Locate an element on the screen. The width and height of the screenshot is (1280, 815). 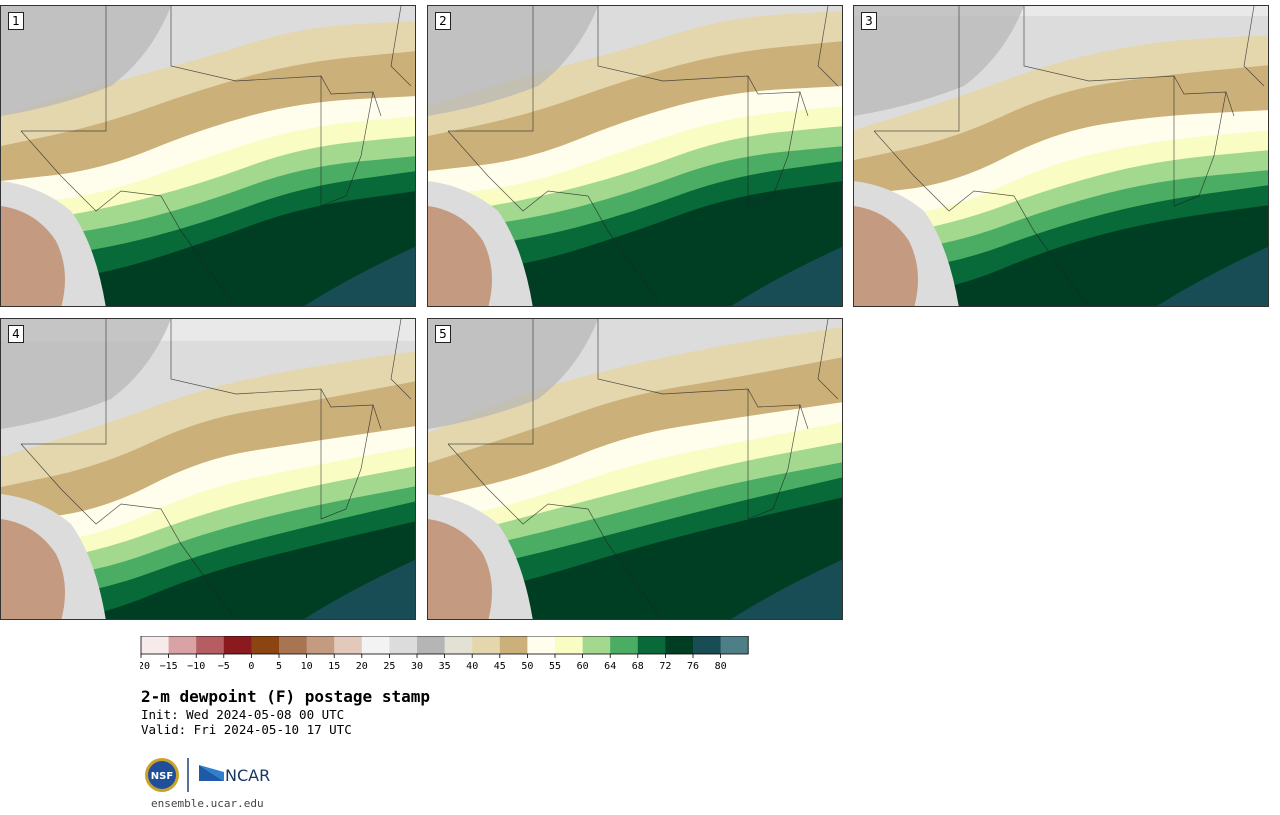
valid-time: Valid: Fri 2024-05-10 17 UTC is located at coordinates (246, 729).